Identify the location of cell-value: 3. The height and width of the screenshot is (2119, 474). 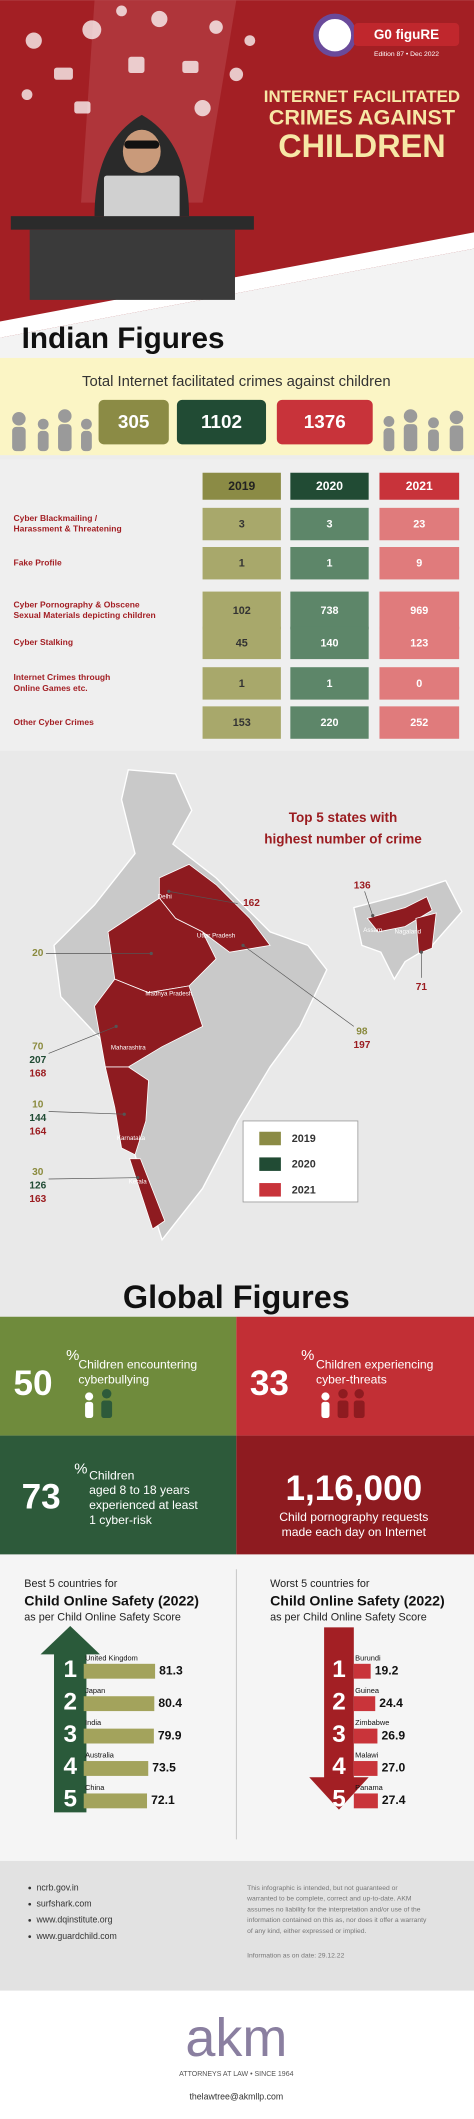
(242, 525).